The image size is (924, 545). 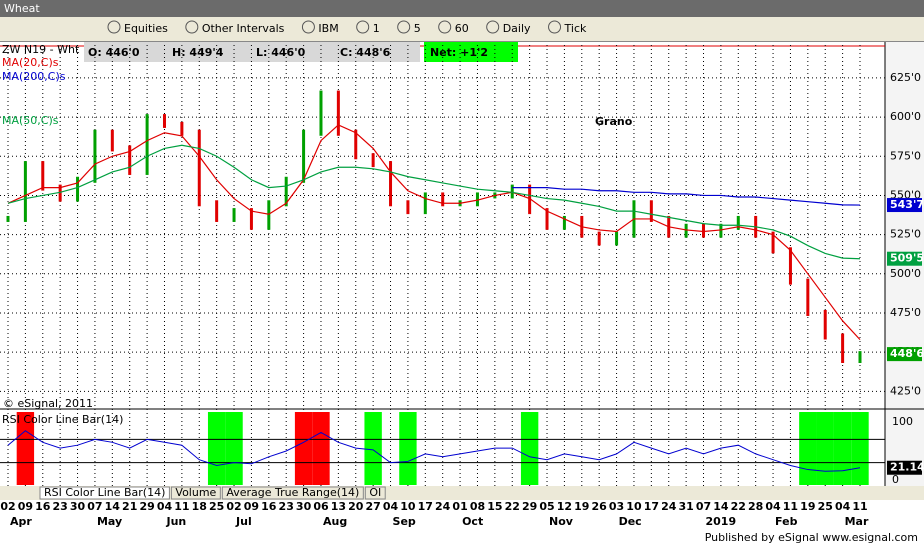 I want to click on toolbar-item: 1, so click(x=376, y=28).